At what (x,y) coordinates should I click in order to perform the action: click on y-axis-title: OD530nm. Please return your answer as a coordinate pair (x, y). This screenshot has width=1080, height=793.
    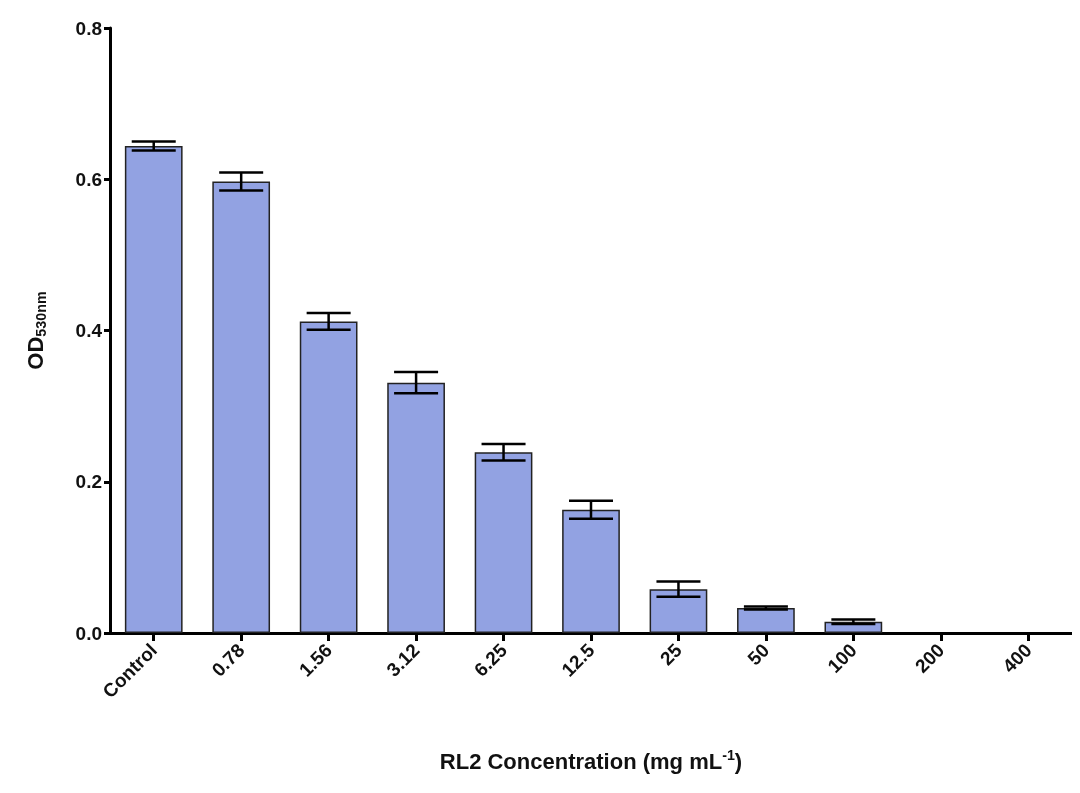
    Looking at the image, I should click on (36, 330).